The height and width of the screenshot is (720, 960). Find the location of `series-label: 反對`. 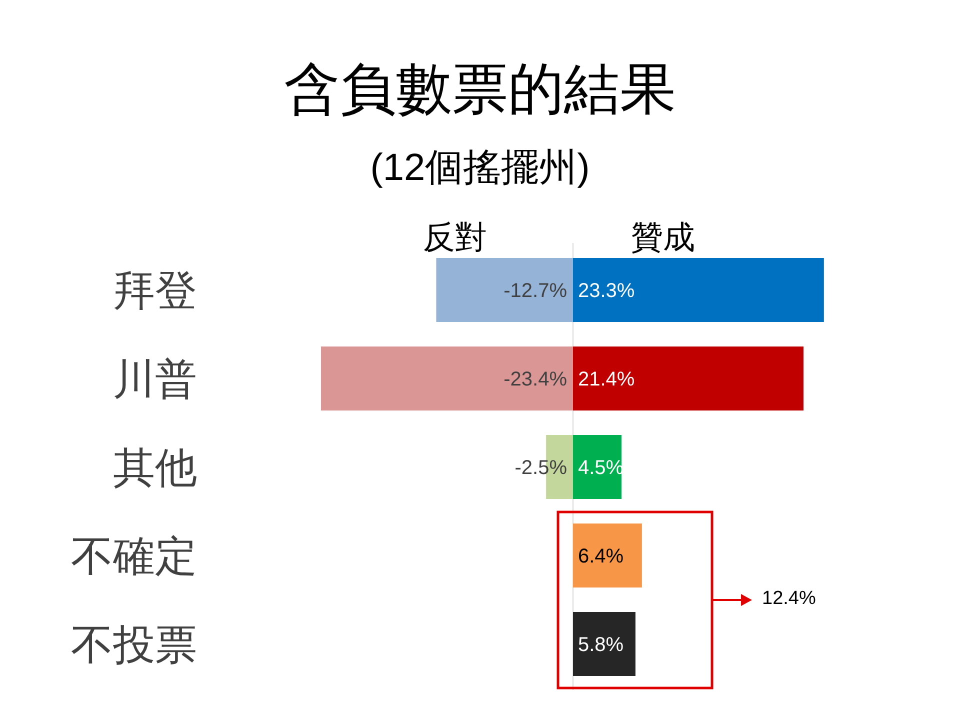

series-label: 反對 is located at coordinates (455, 237).